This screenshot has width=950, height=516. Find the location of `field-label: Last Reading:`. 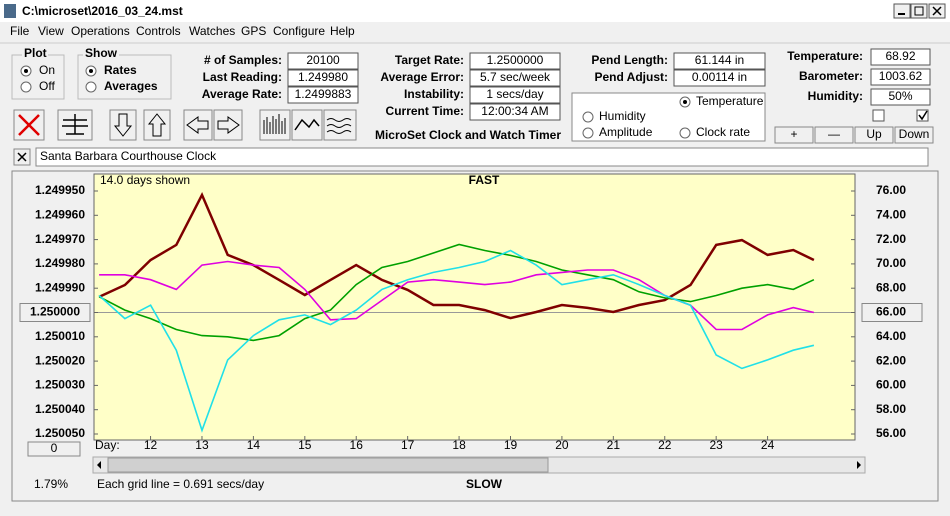

field-label: Last Reading: is located at coordinates (242, 77).